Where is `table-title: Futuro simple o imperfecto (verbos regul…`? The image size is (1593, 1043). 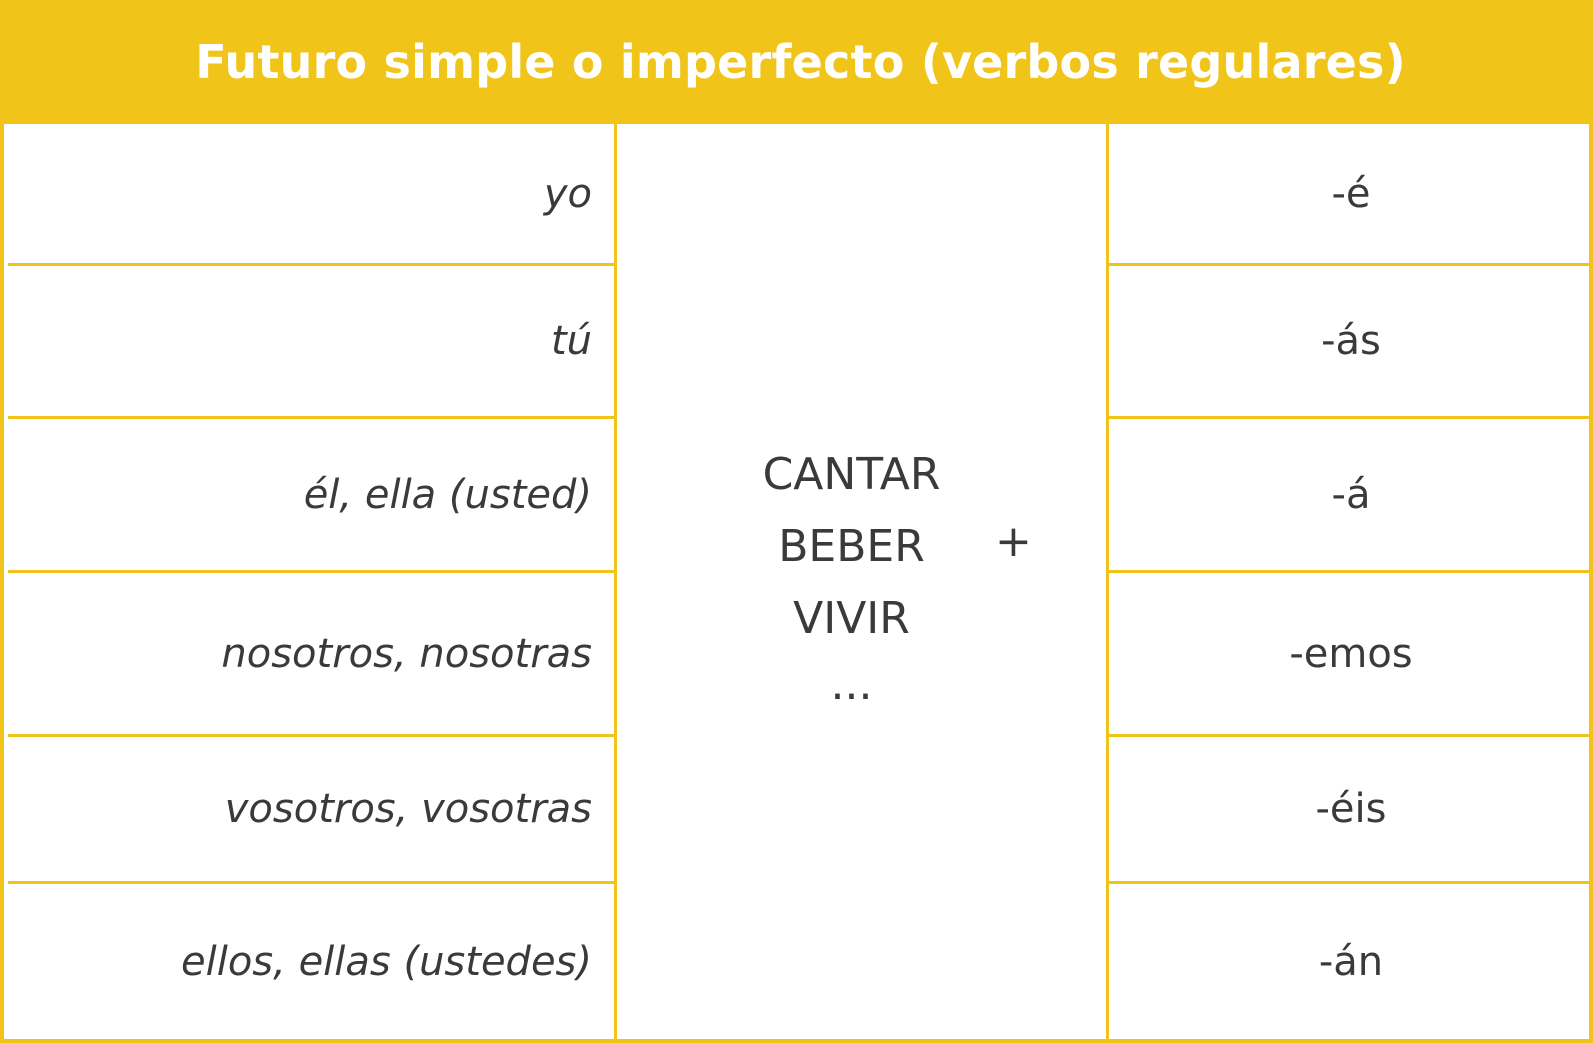
table-title: Futuro simple o imperfecto (verbos regul… is located at coordinates (798, 62).